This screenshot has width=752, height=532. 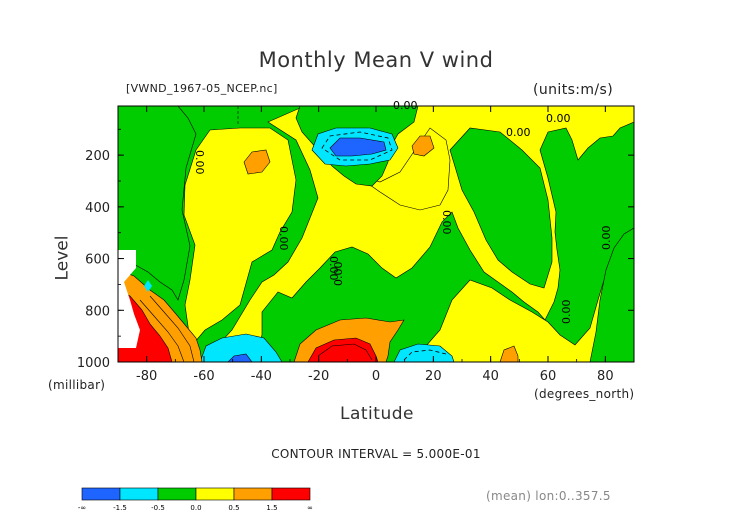 I want to click on colorbar-label: -1.5, so click(x=120, y=508).